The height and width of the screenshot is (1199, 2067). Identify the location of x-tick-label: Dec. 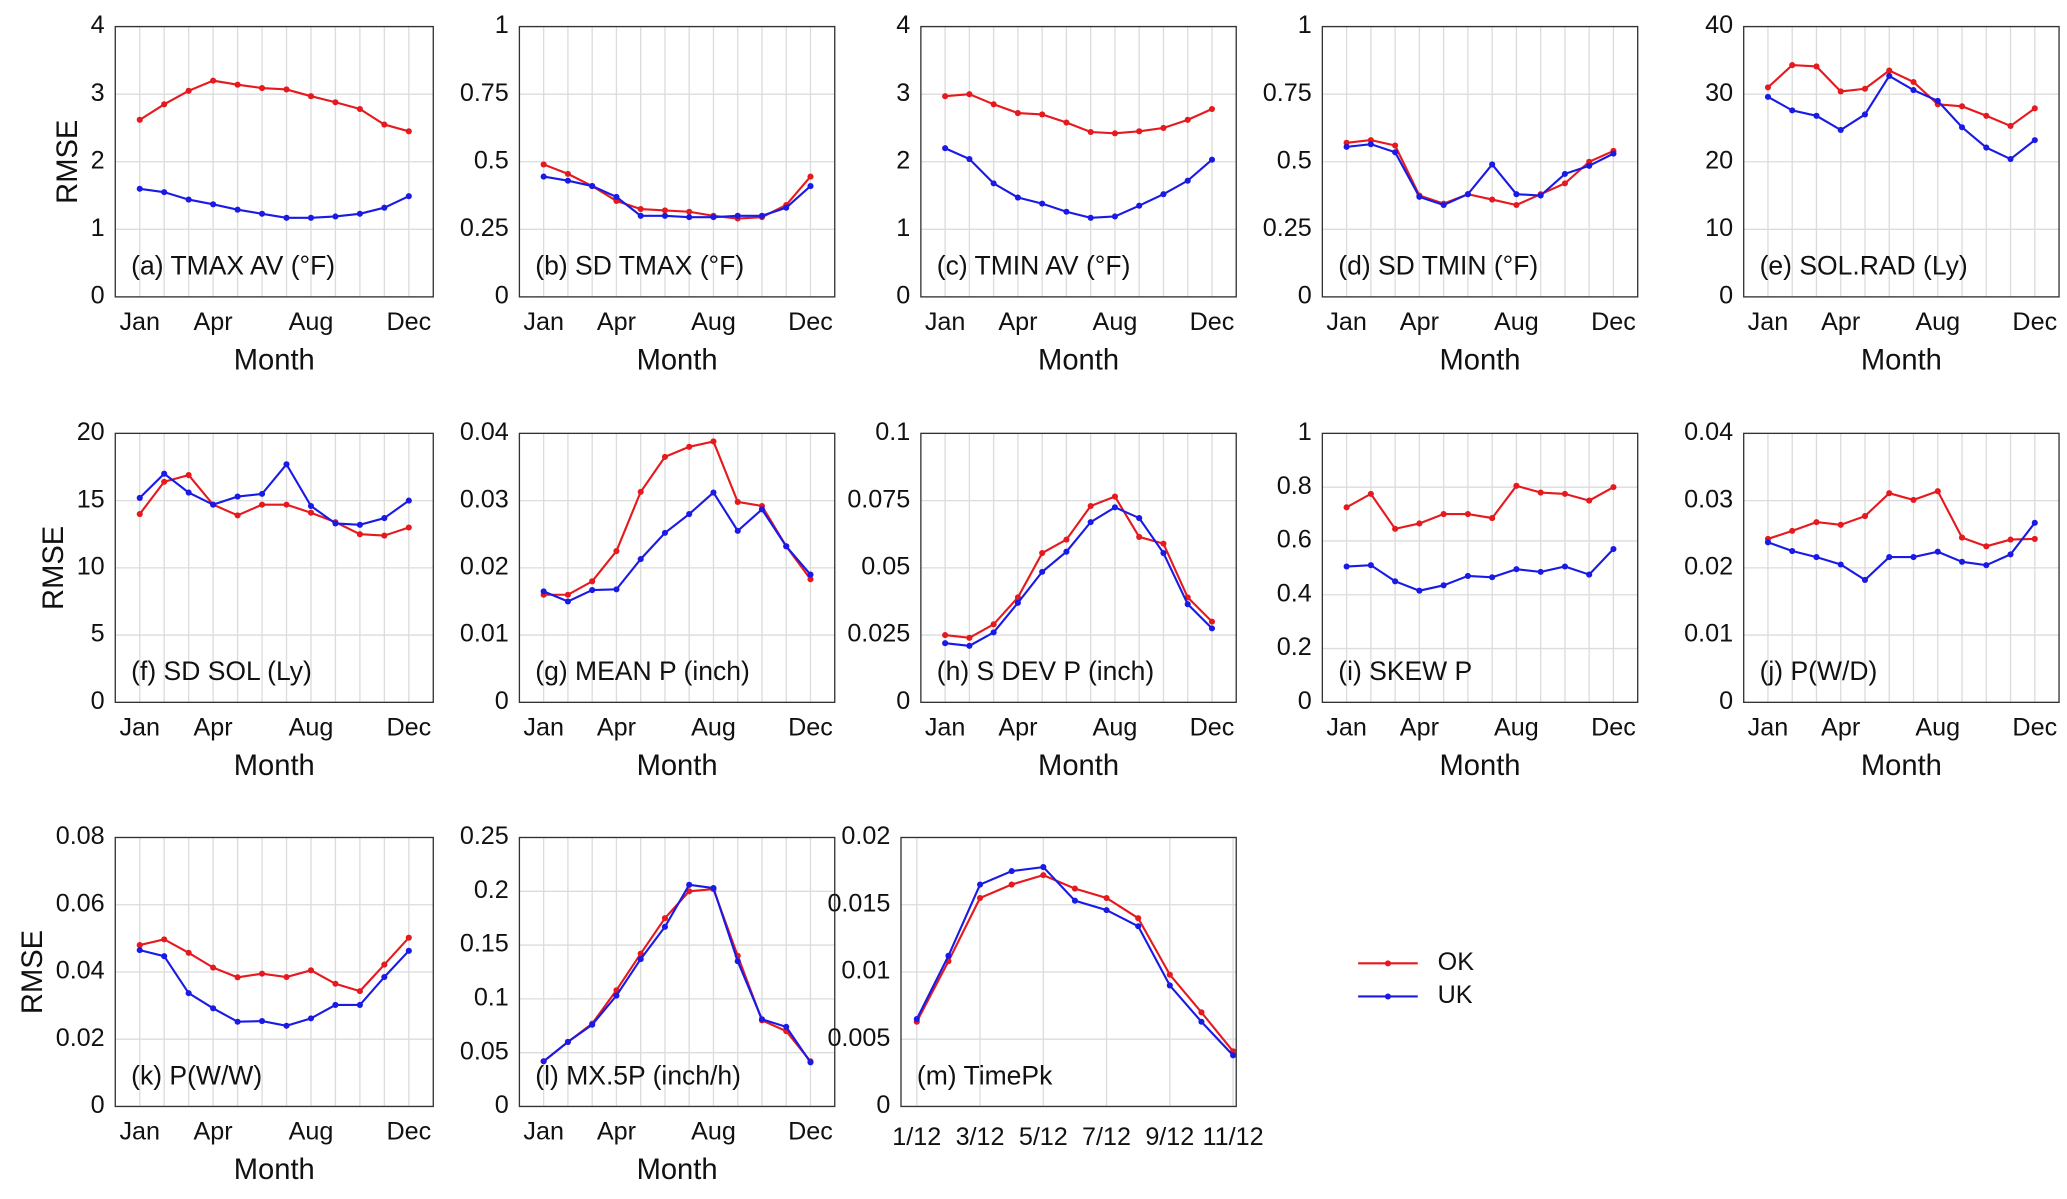
(810, 727).